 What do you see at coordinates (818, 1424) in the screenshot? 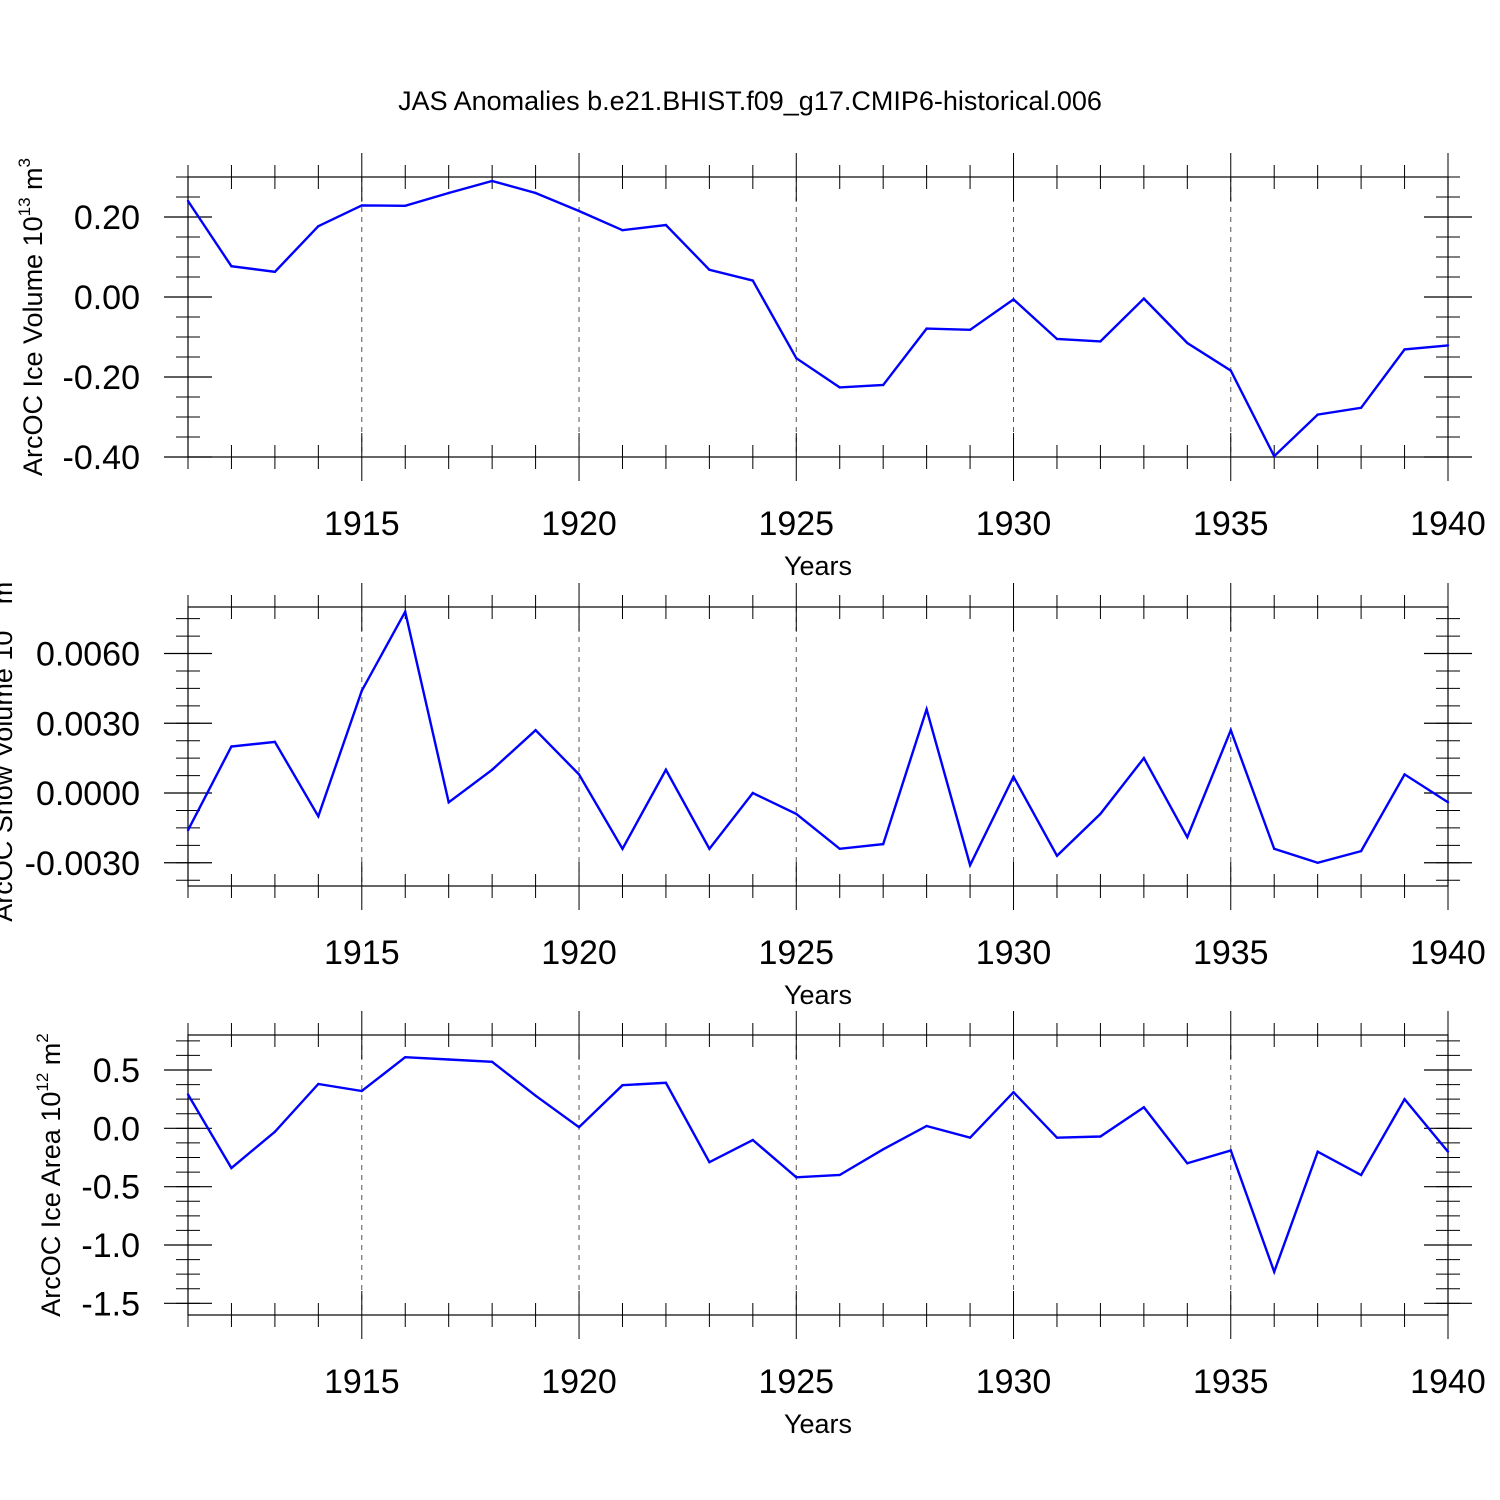
I see `x-axis-label: Years` at bounding box center [818, 1424].